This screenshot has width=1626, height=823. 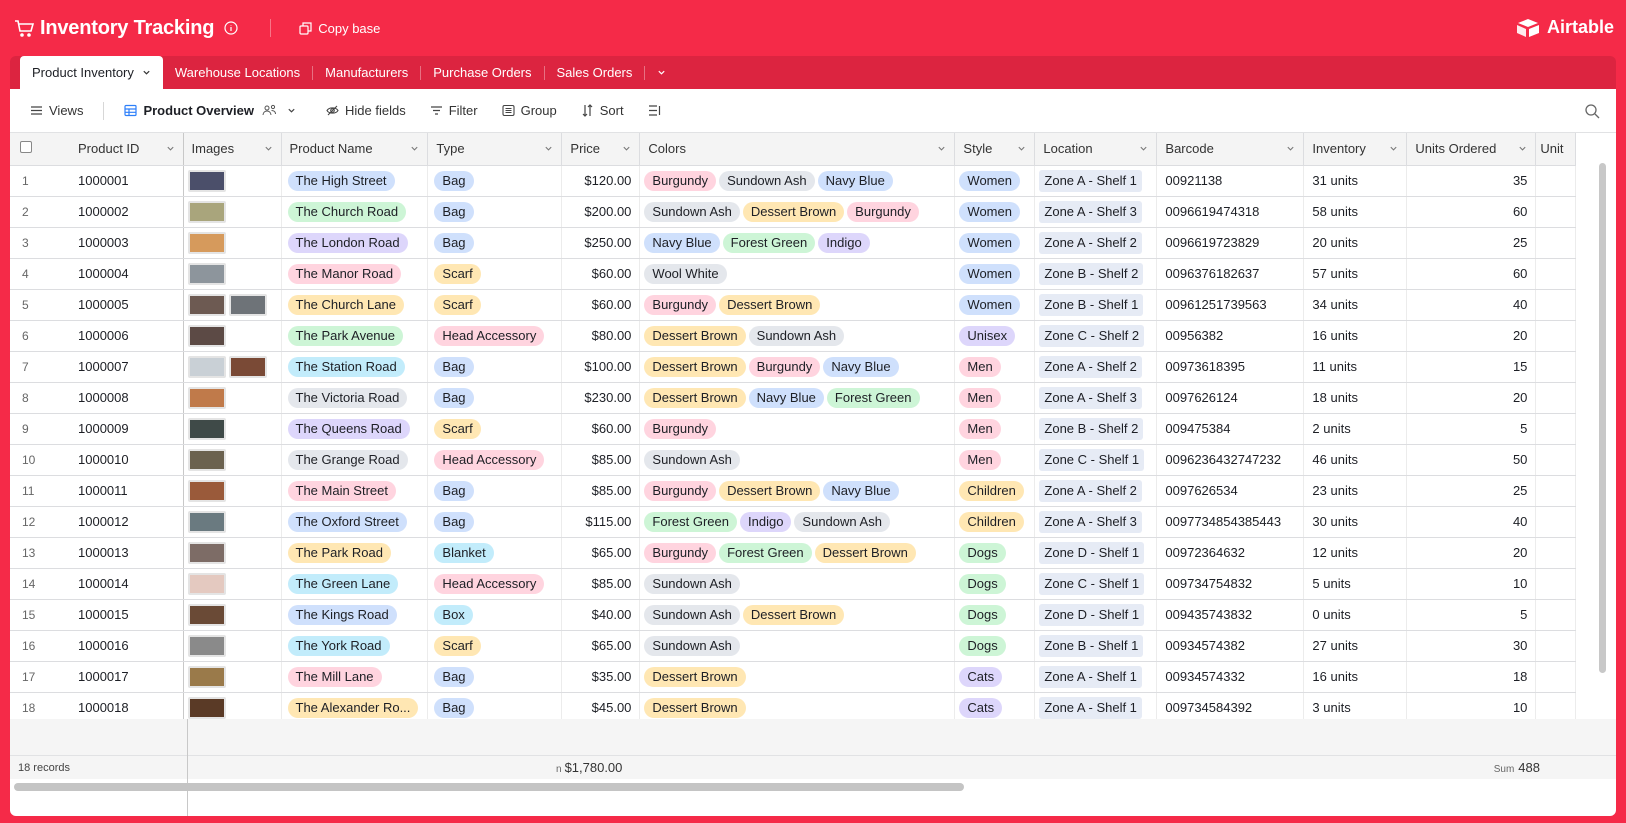 I want to click on product-id-cell: 1000006, so click(x=127, y=336).